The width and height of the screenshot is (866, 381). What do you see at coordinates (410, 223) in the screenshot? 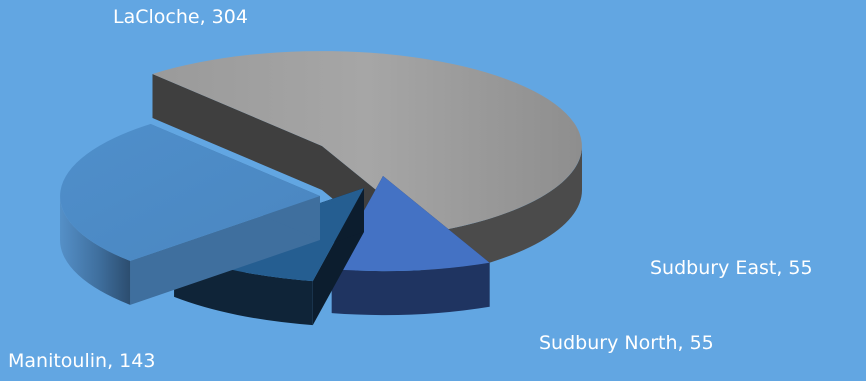
I see `slice-sudbury-east` at bounding box center [410, 223].